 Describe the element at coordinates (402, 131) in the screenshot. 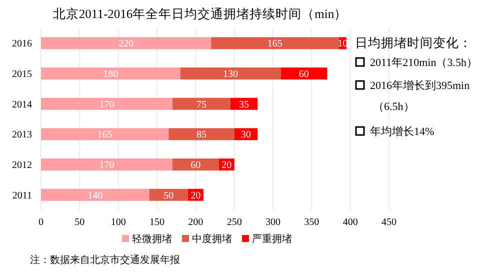

I see `annotation: 年均增长14%` at that location.